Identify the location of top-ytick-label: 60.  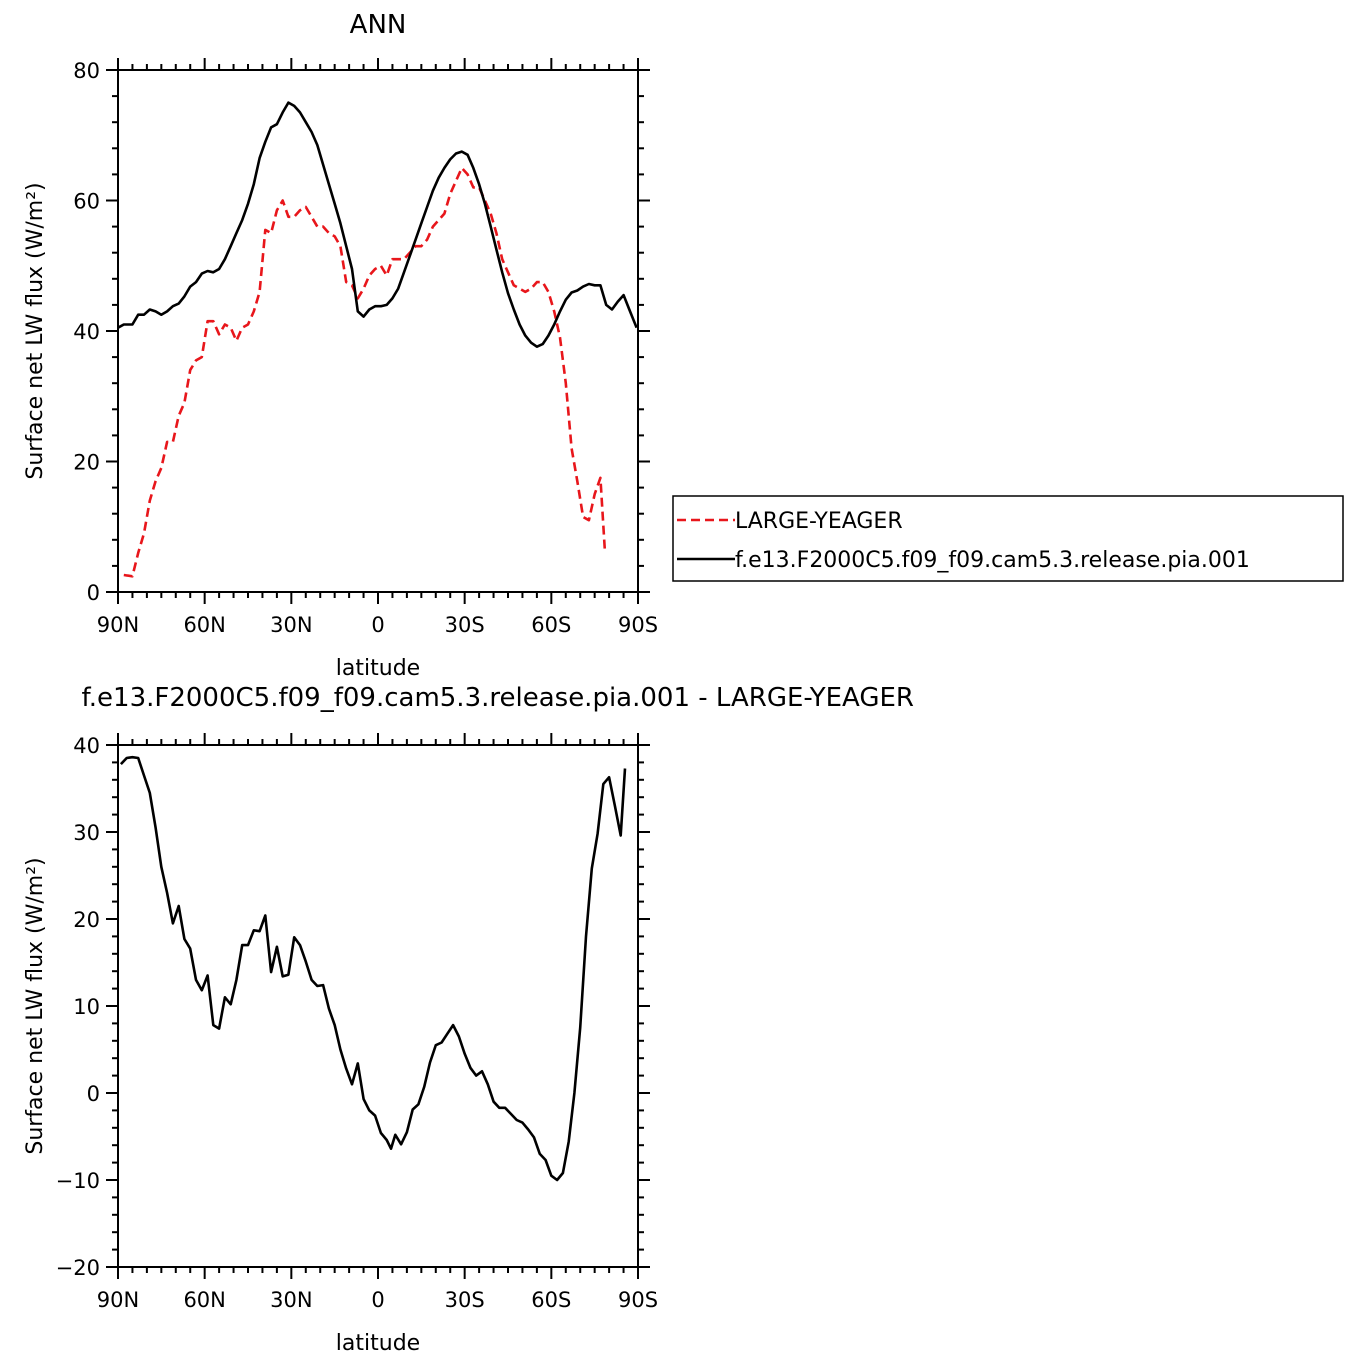
(86, 202).